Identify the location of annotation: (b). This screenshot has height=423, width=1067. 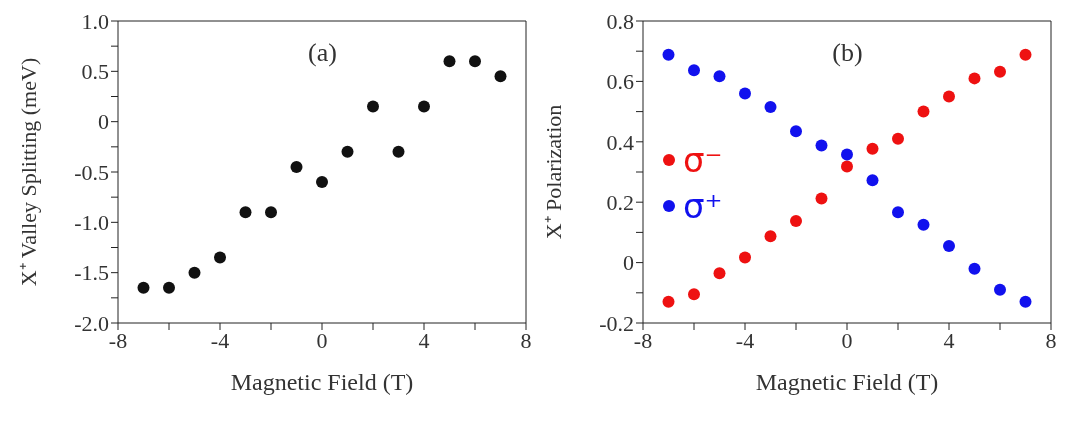
(847, 53).